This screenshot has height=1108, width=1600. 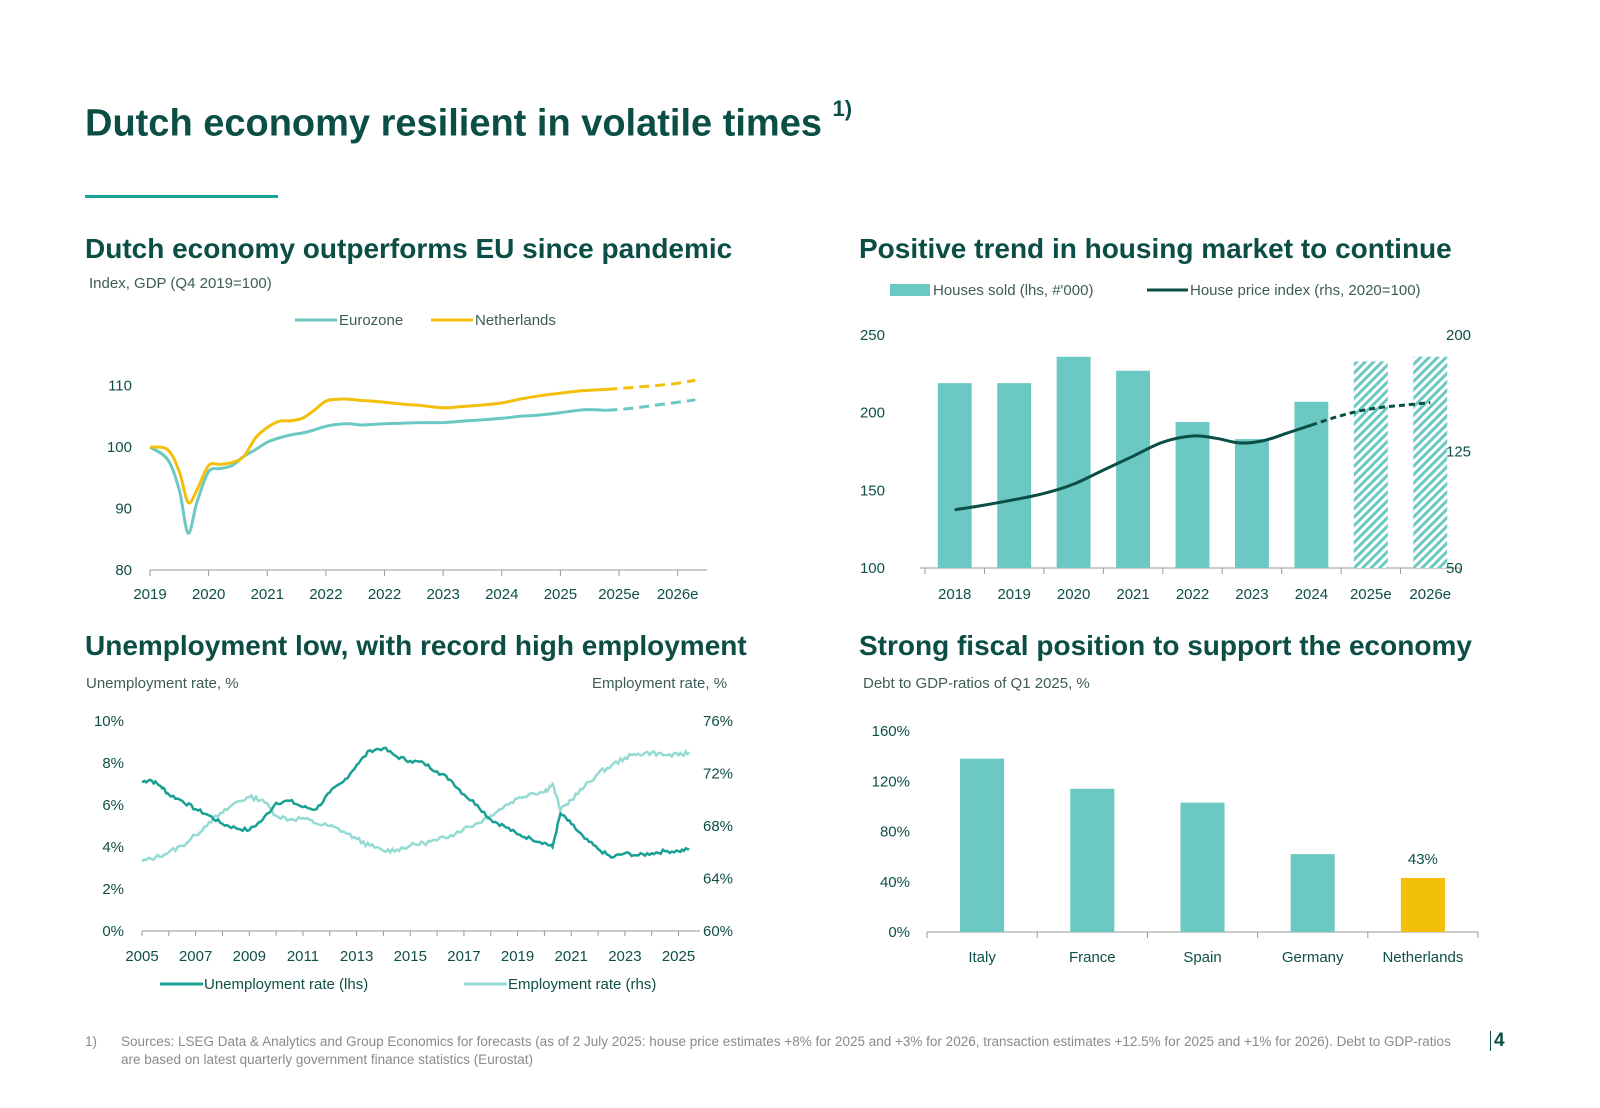 What do you see at coordinates (1092, 860) in the screenshot?
I see `debt-bar-france` at bounding box center [1092, 860].